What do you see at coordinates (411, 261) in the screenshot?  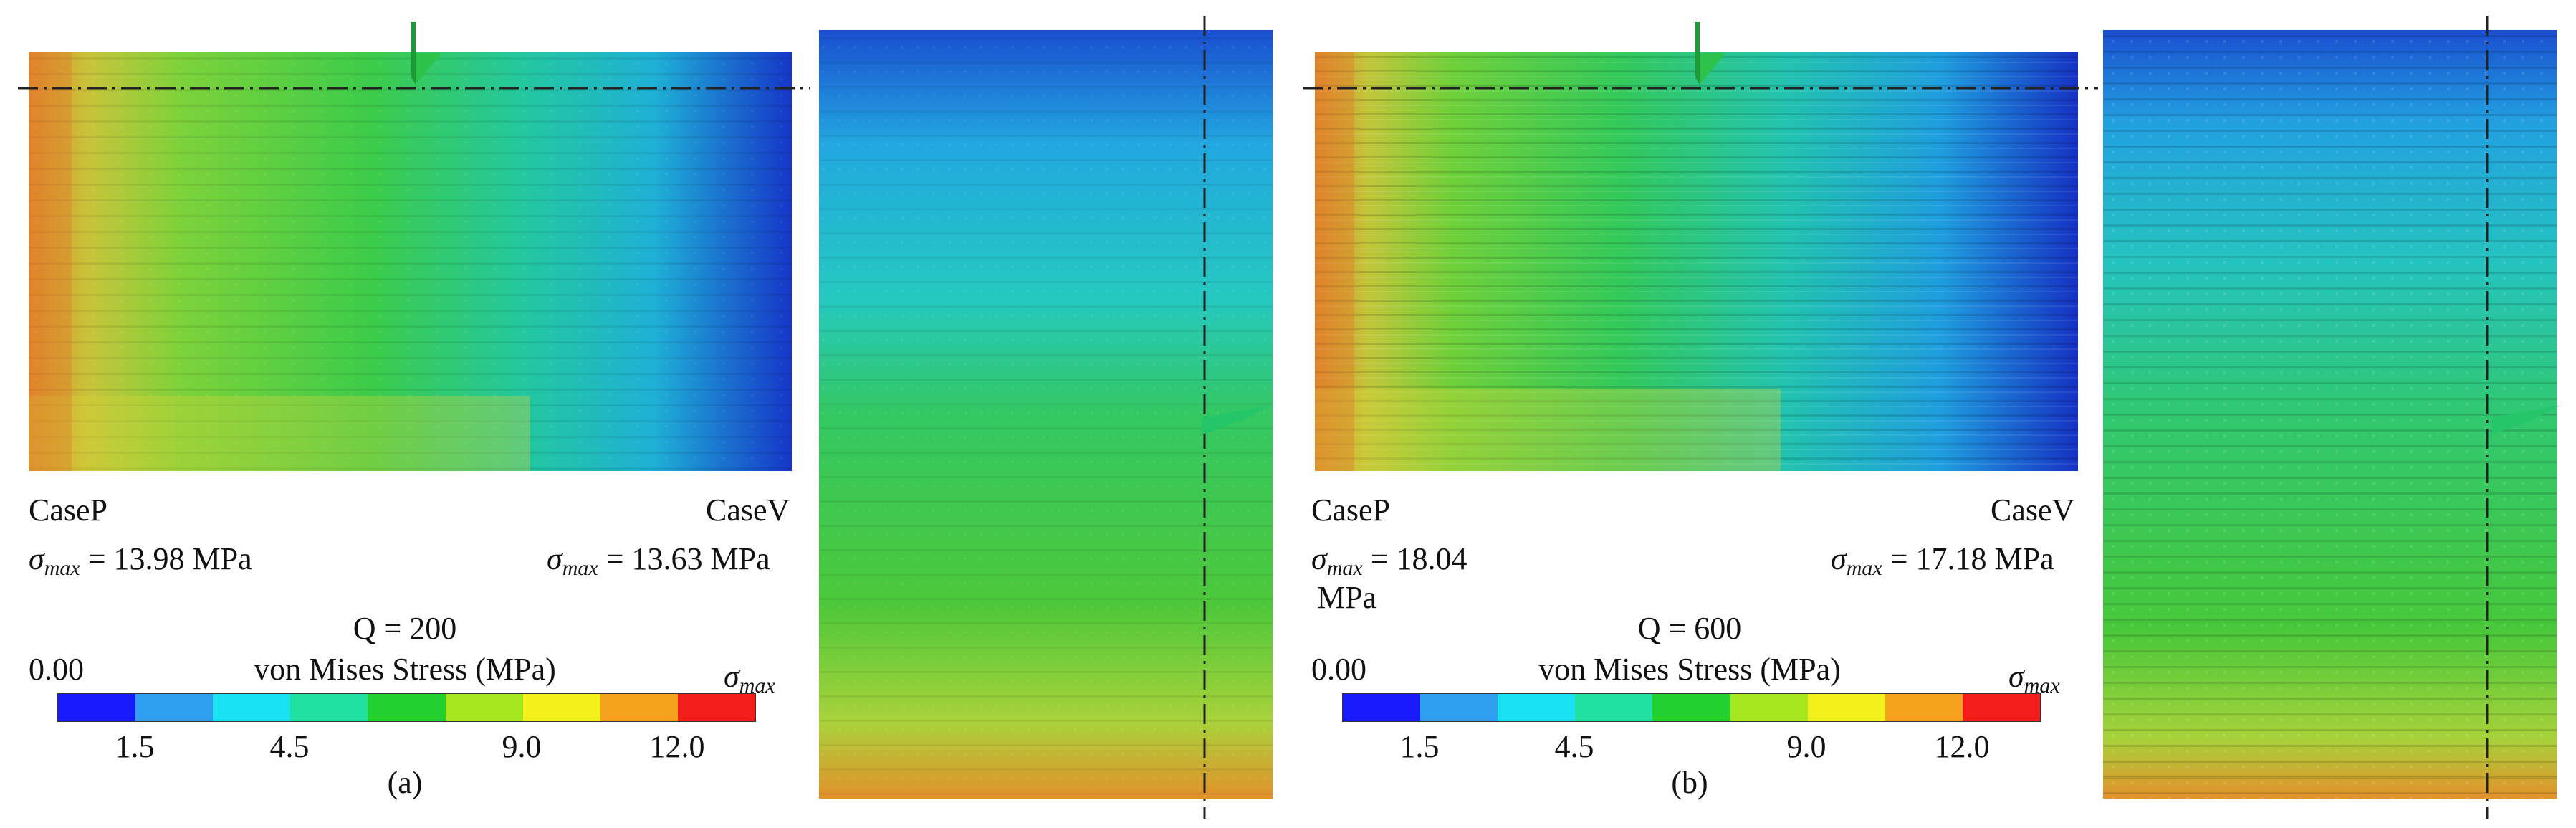 I see `stress-map-horizontal-a` at bounding box center [411, 261].